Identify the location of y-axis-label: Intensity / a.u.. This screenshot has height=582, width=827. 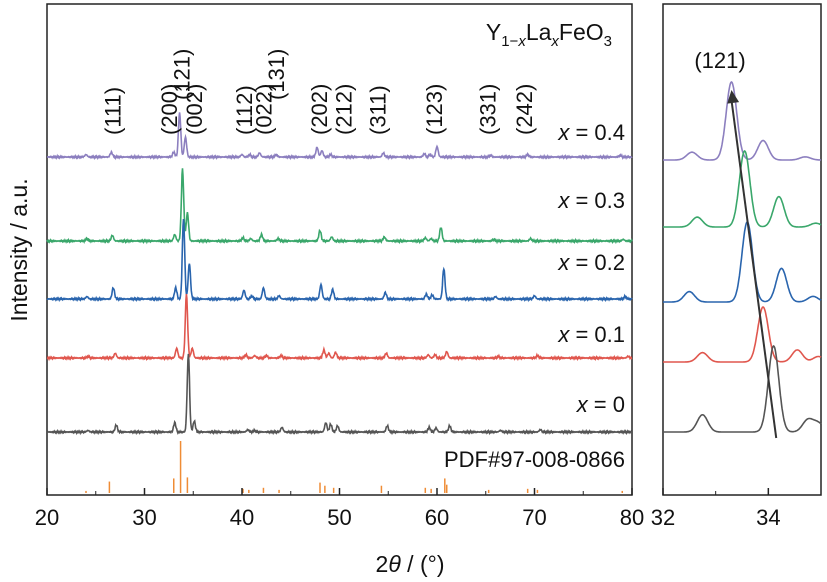
(19, 249).